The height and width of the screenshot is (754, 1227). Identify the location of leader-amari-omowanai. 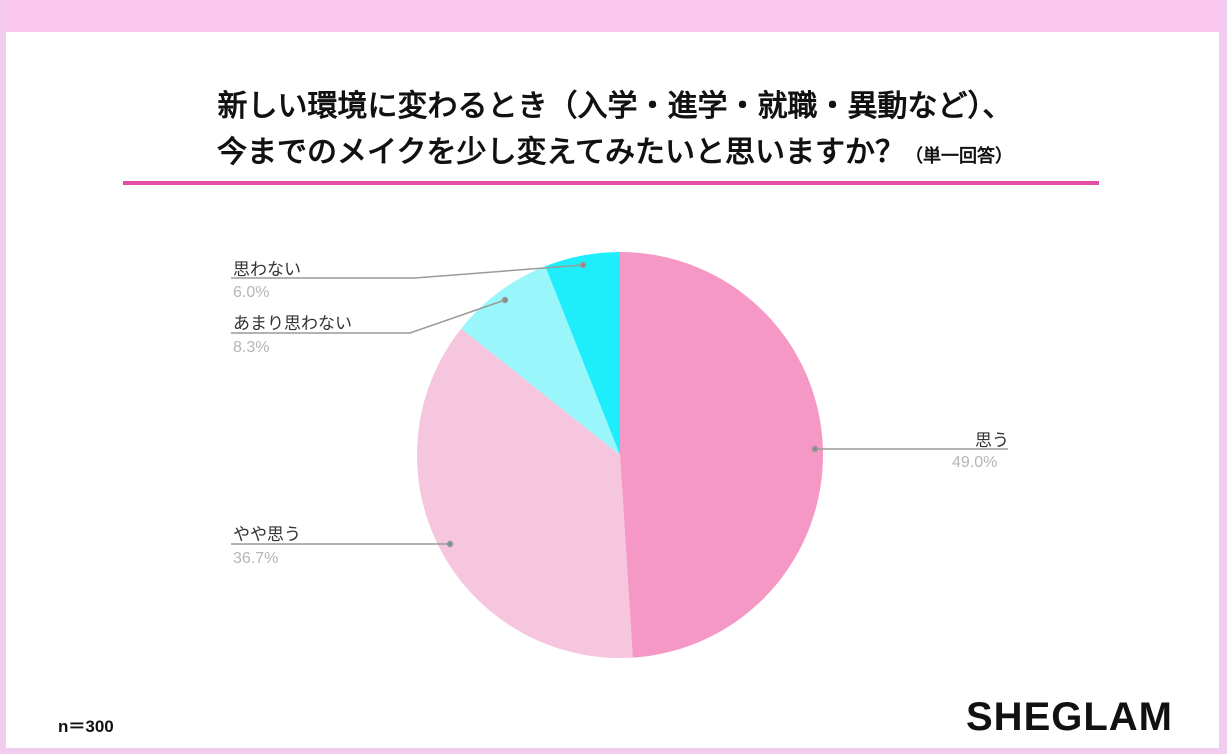
(368, 316).